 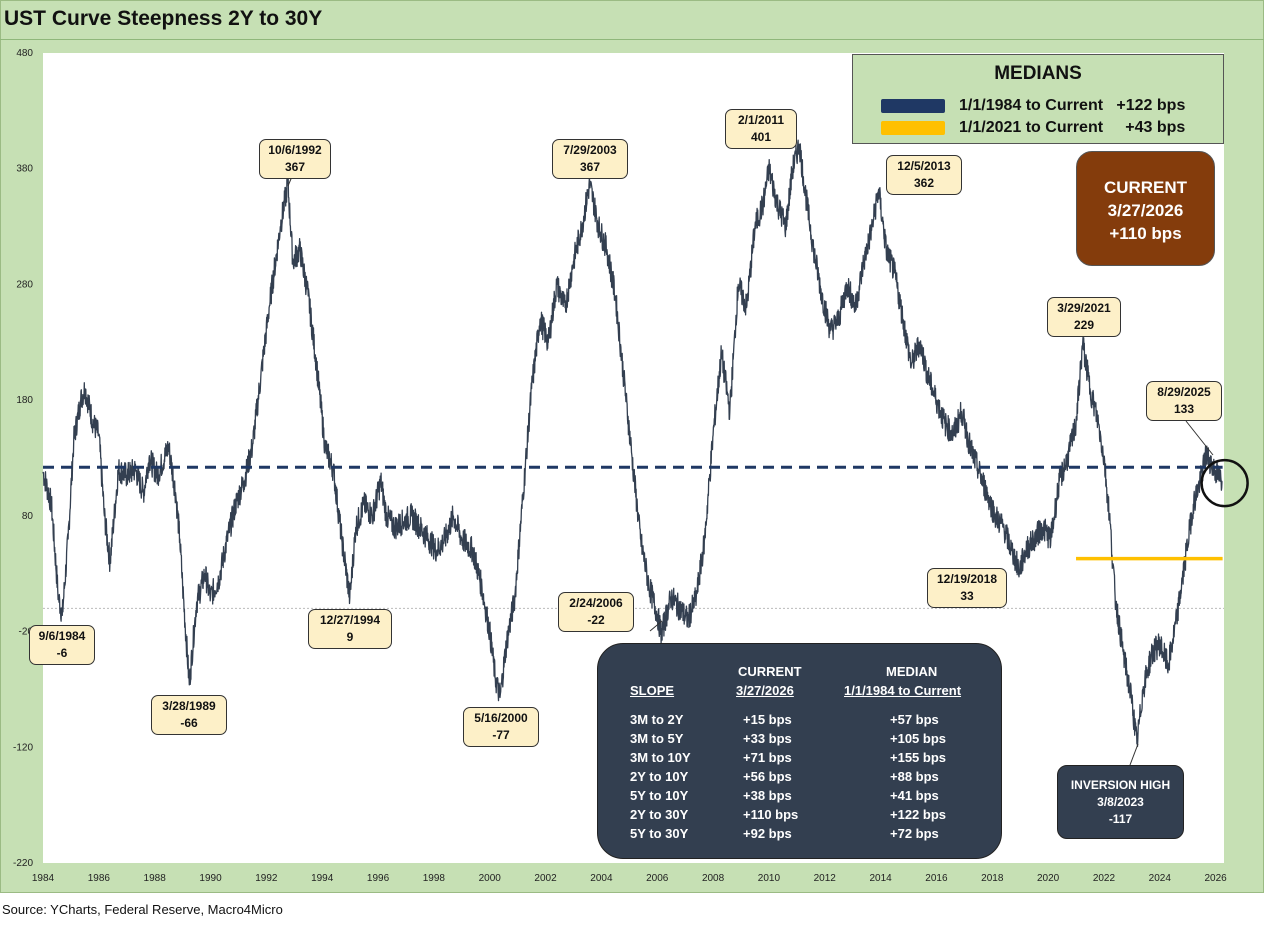 I want to click on annotation-callout: 12/5/2013 362, so click(x=924, y=175).